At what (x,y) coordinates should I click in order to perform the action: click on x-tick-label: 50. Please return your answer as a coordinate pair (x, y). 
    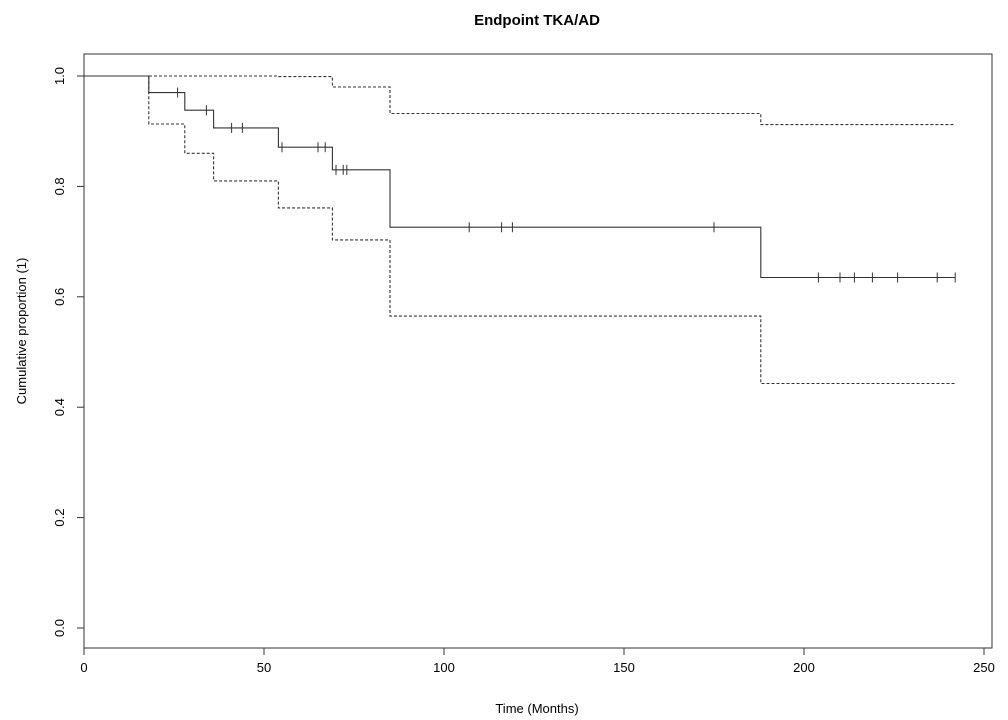
    Looking at the image, I should click on (264, 667).